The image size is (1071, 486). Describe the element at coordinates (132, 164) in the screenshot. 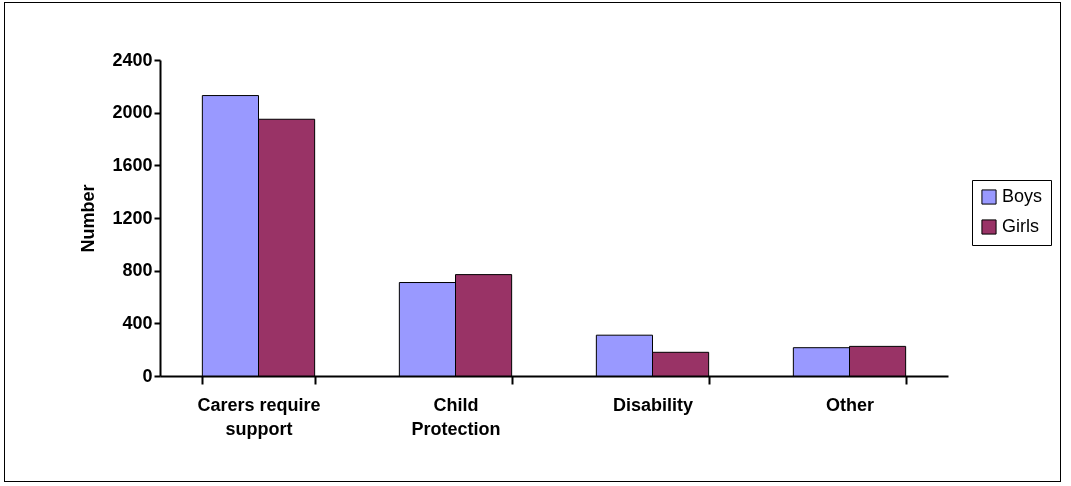

I see `y-tick-label: 1600` at that location.